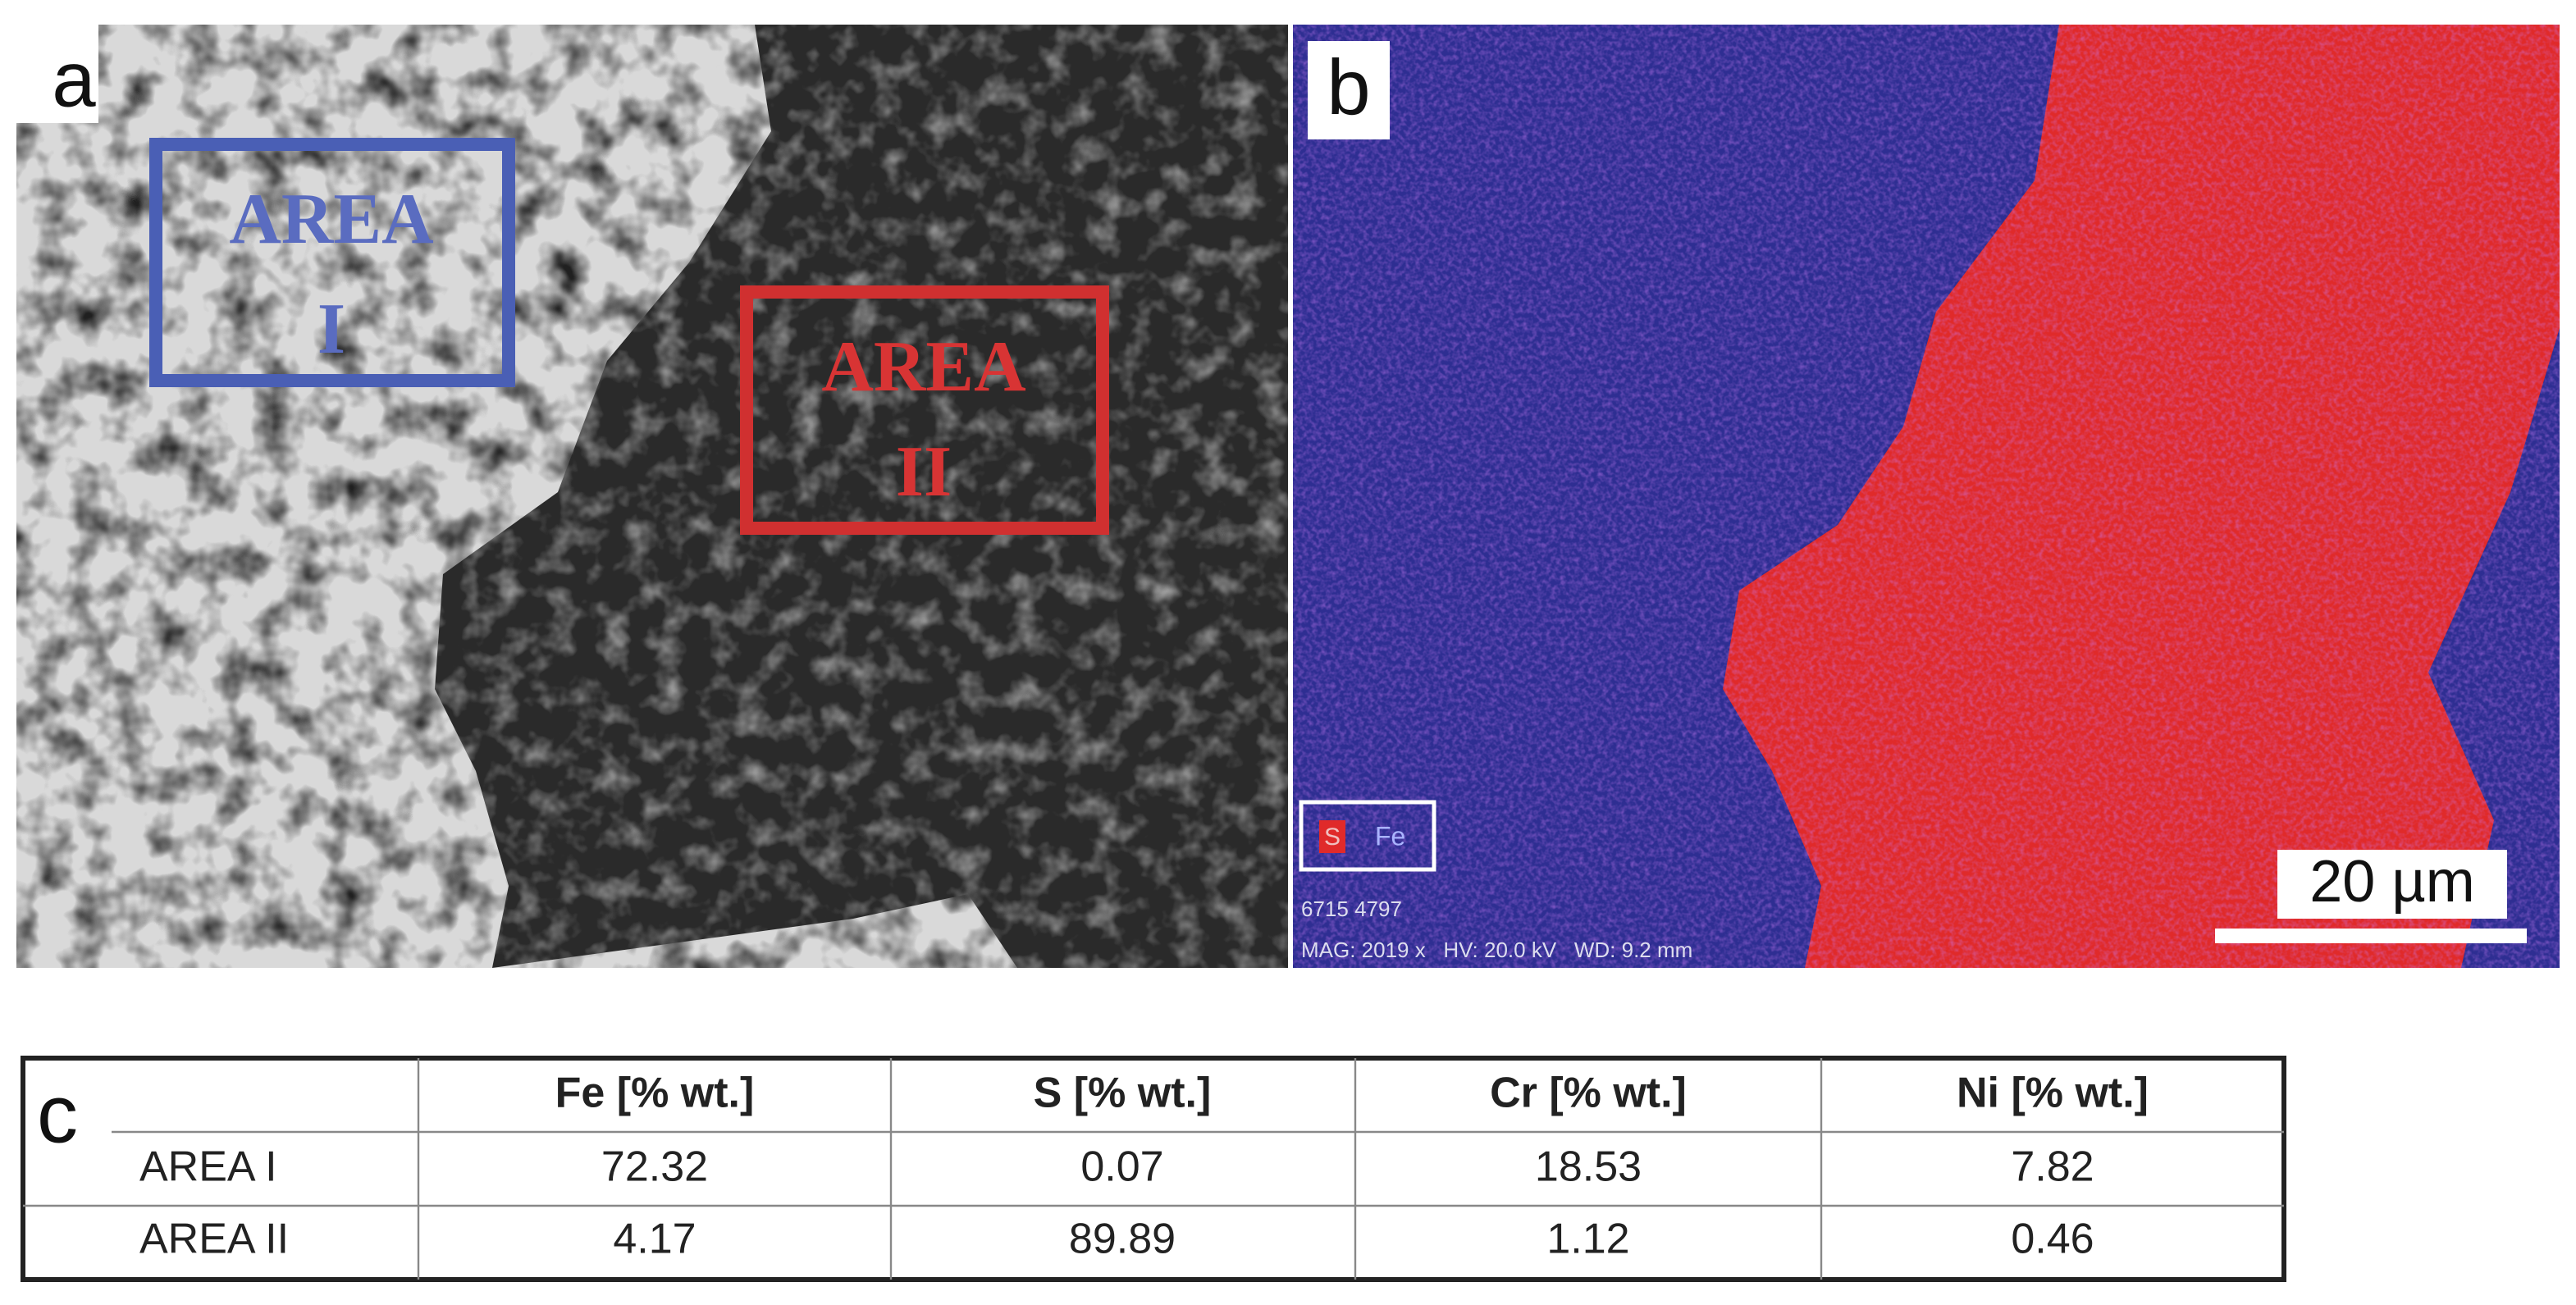 Image resolution: width=2576 pixels, height=1305 pixels. What do you see at coordinates (1390, 836) in the screenshot?
I see `legend-label: Fe` at bounding box center [1390, 836].